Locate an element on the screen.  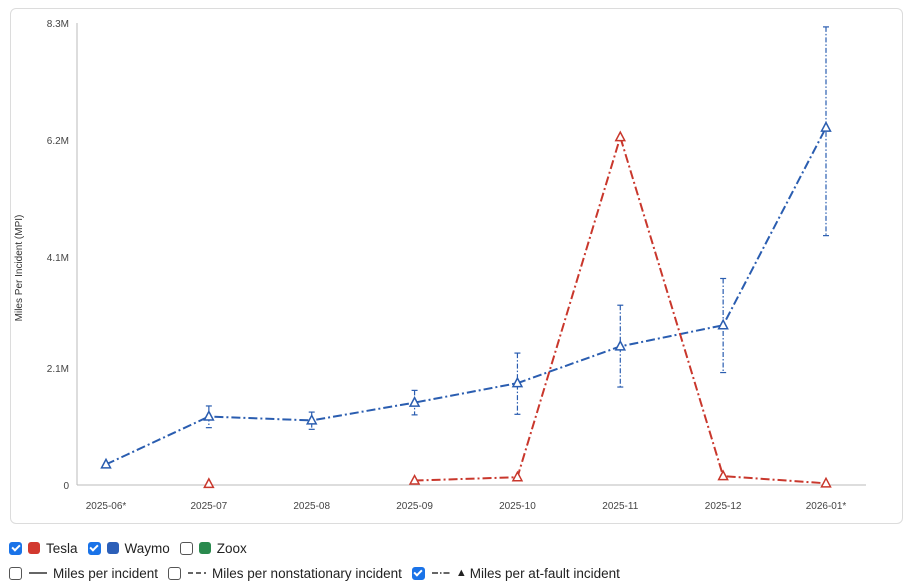
legend-label-miles-per-at-fault: Miles per at-fault incident is located at coordinates (544, 573).